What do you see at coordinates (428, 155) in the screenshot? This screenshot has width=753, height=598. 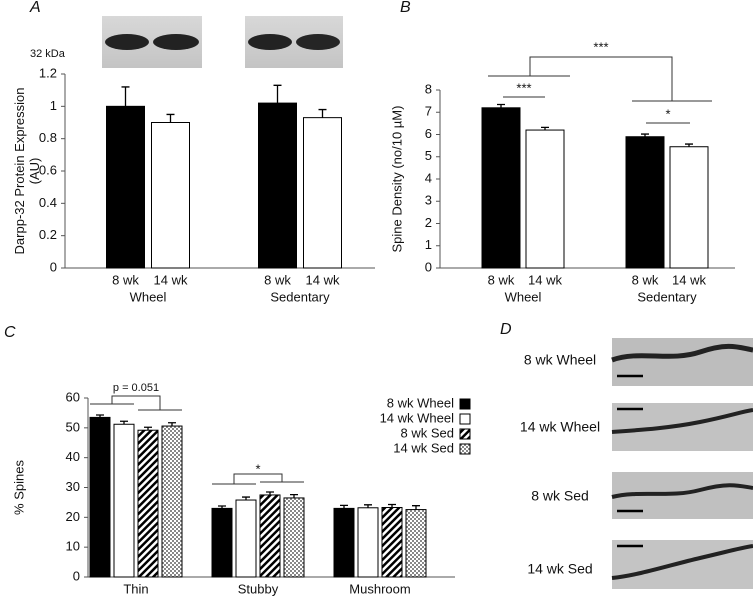 I see `y-tick-label: 5` at bounding box center [428, 155].